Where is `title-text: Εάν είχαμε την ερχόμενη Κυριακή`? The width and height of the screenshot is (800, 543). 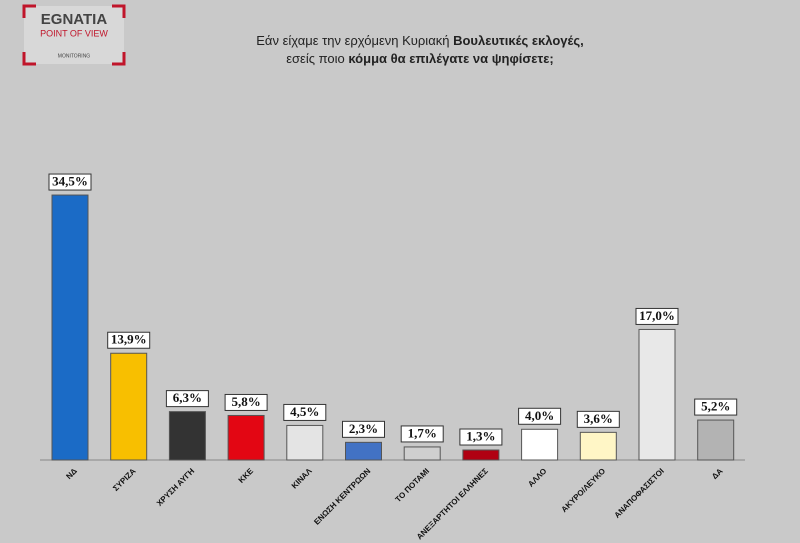
title-text: Εάν είχαμε την ερχόμενη Κυριακή is located at coordinates (354, 40).